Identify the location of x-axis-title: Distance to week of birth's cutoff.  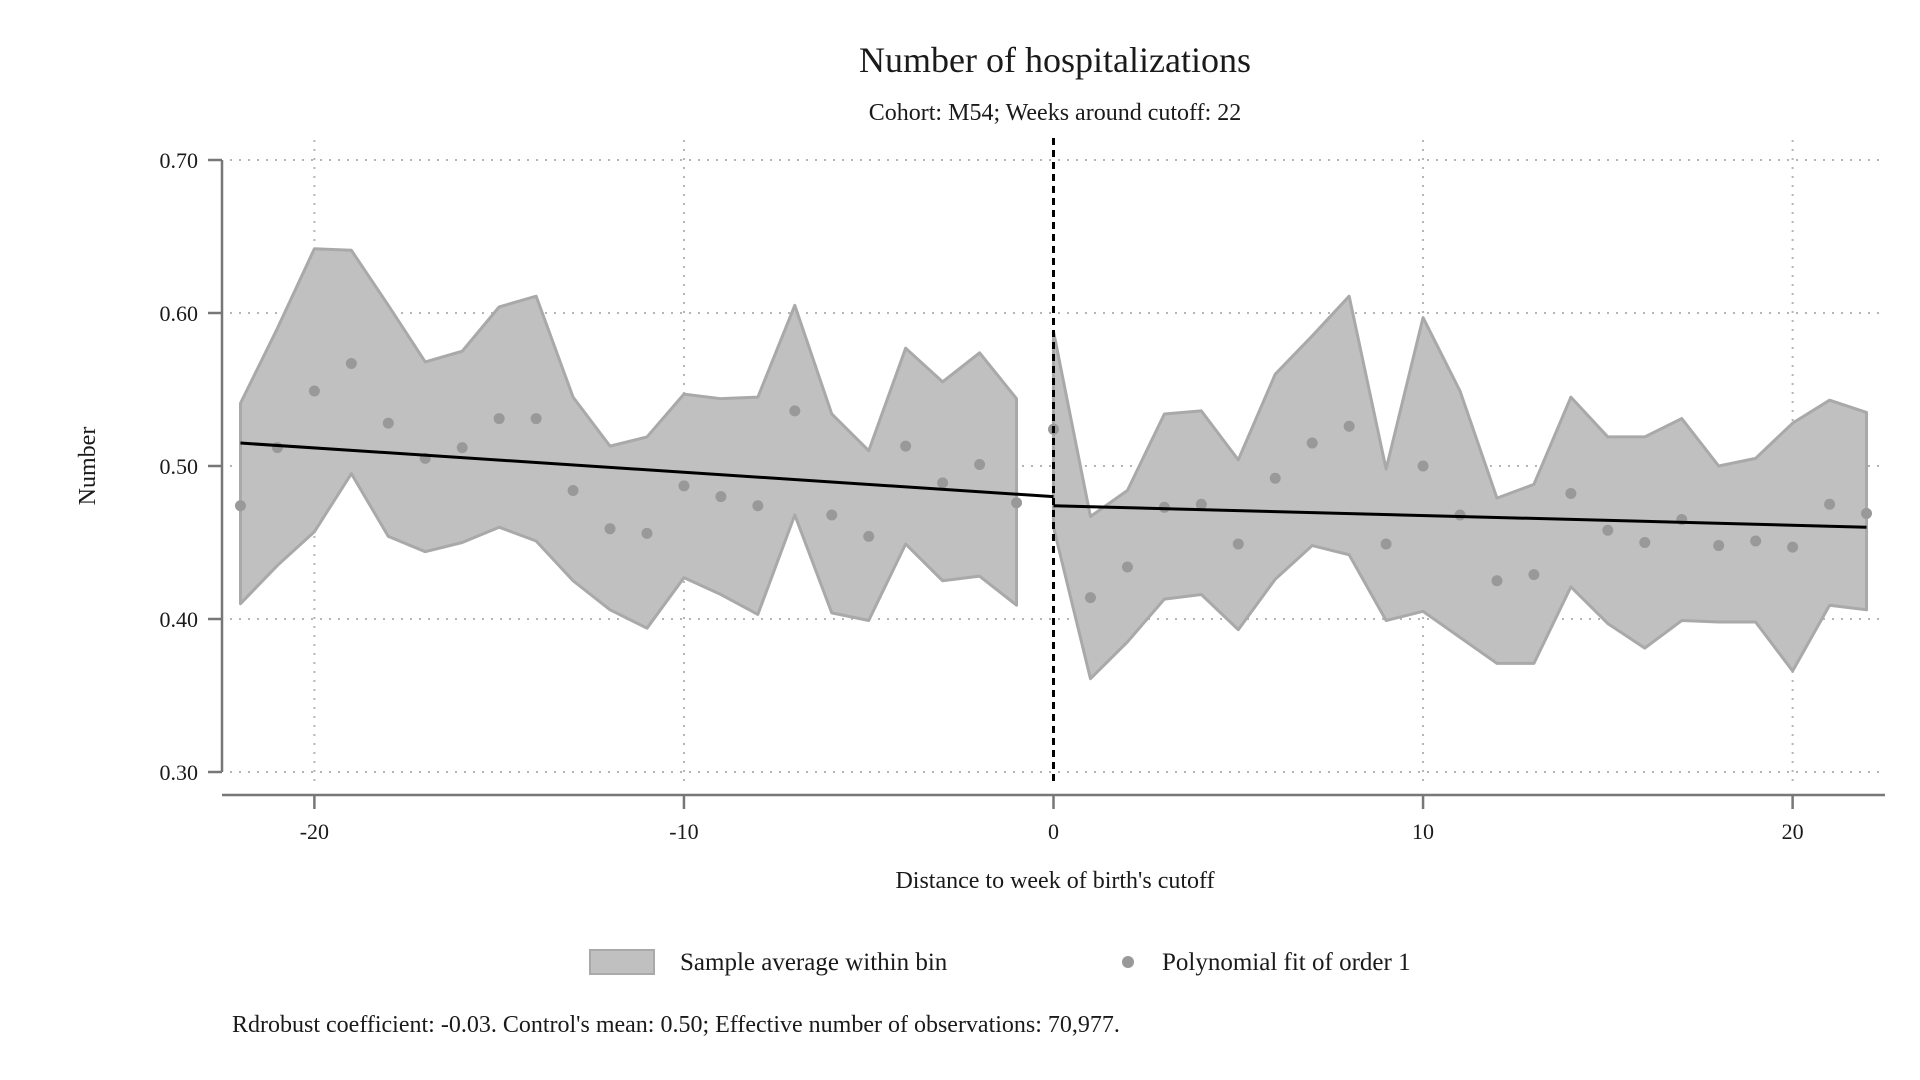
(1054, 881).